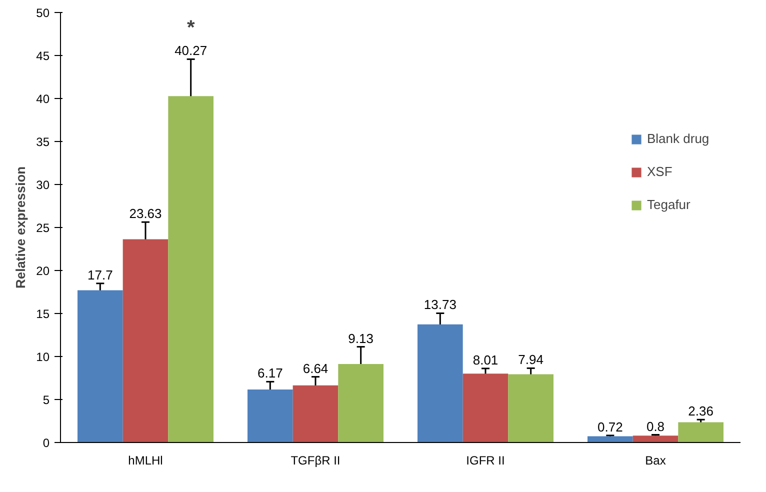  I want to click on y-axis-title: Relative expression, so click(20, 227).